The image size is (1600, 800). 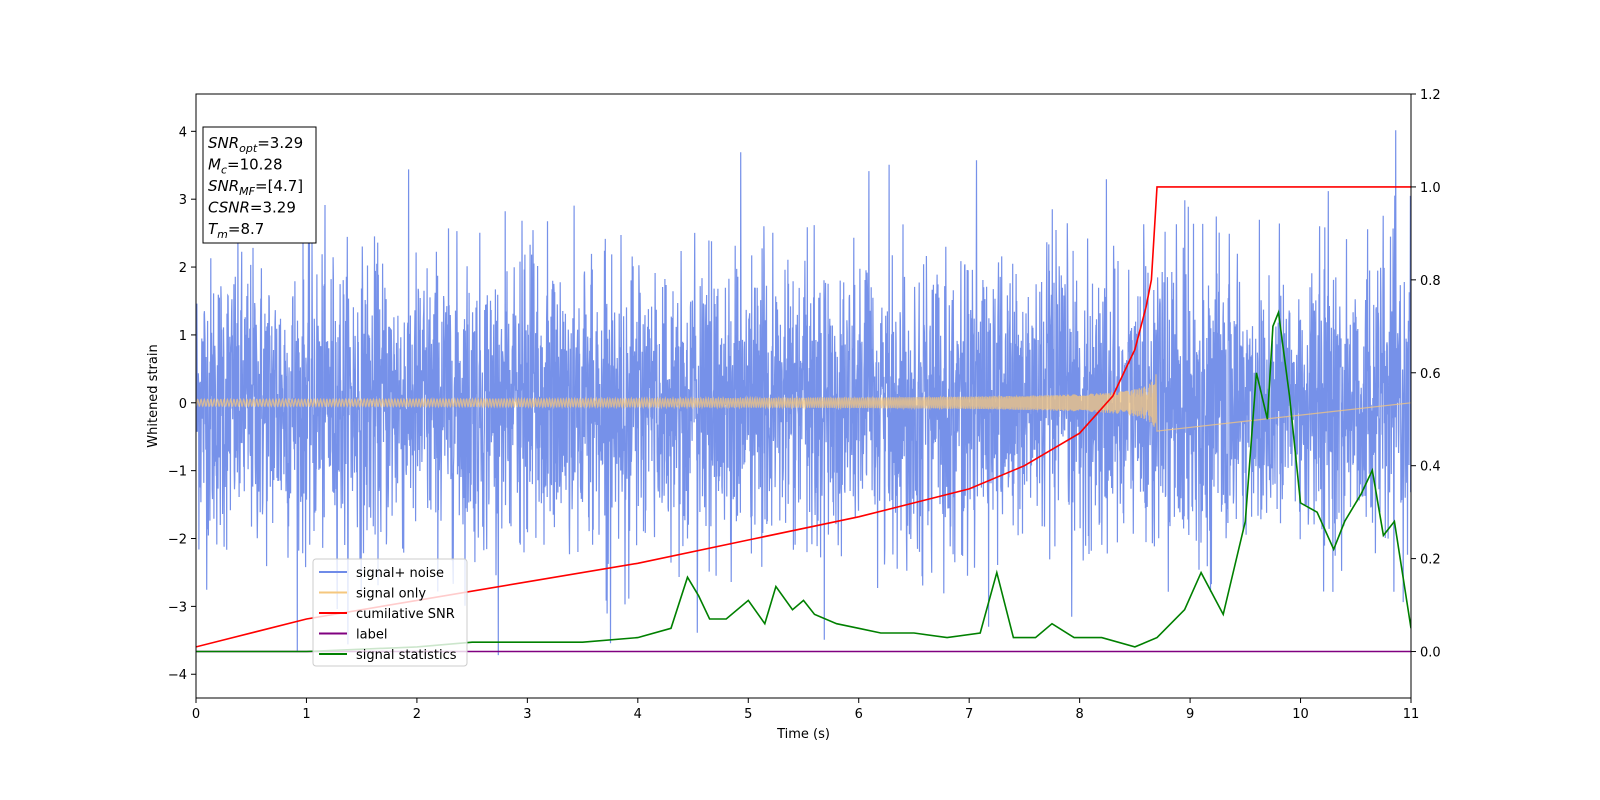 What do you see at coordinates (527, 714) in the screenshot?
I see `x-tick-label: 3` at bounding box center [527, 714].